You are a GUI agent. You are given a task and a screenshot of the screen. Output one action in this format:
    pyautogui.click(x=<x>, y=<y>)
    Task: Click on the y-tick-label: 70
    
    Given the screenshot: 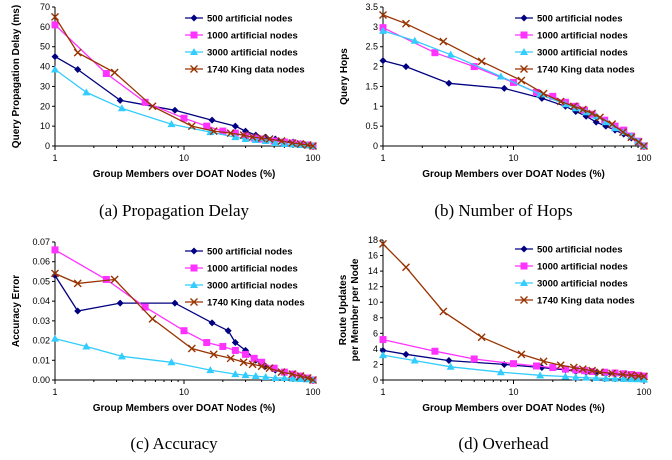 What is the action you would take?
    pyautogui.click(x=45, y=7)
    